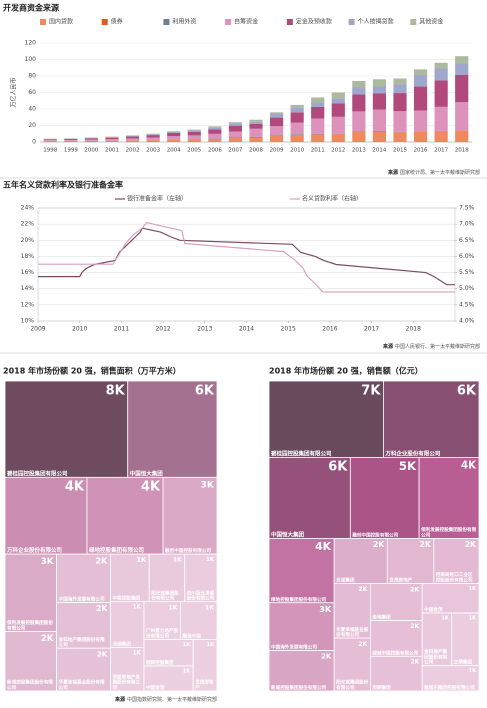 This screenshot has width=487, height=708. What do you see at coordinates (117, 22) in the screenshot?
I see `legend-label: 债券` at bounding box center [117, 22].